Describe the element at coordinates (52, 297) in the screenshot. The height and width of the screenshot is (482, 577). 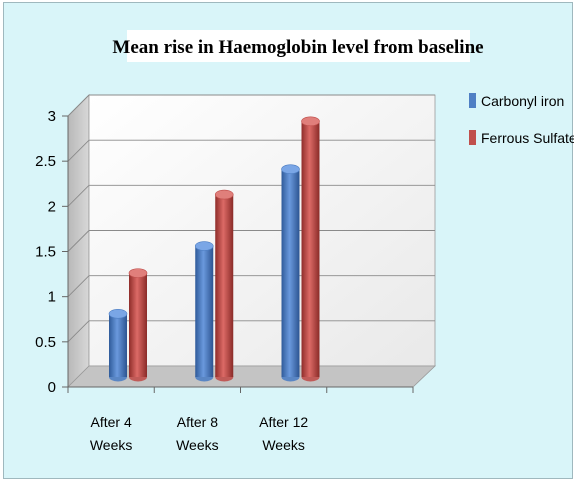
I see `y-tick-label: 1` at that location.